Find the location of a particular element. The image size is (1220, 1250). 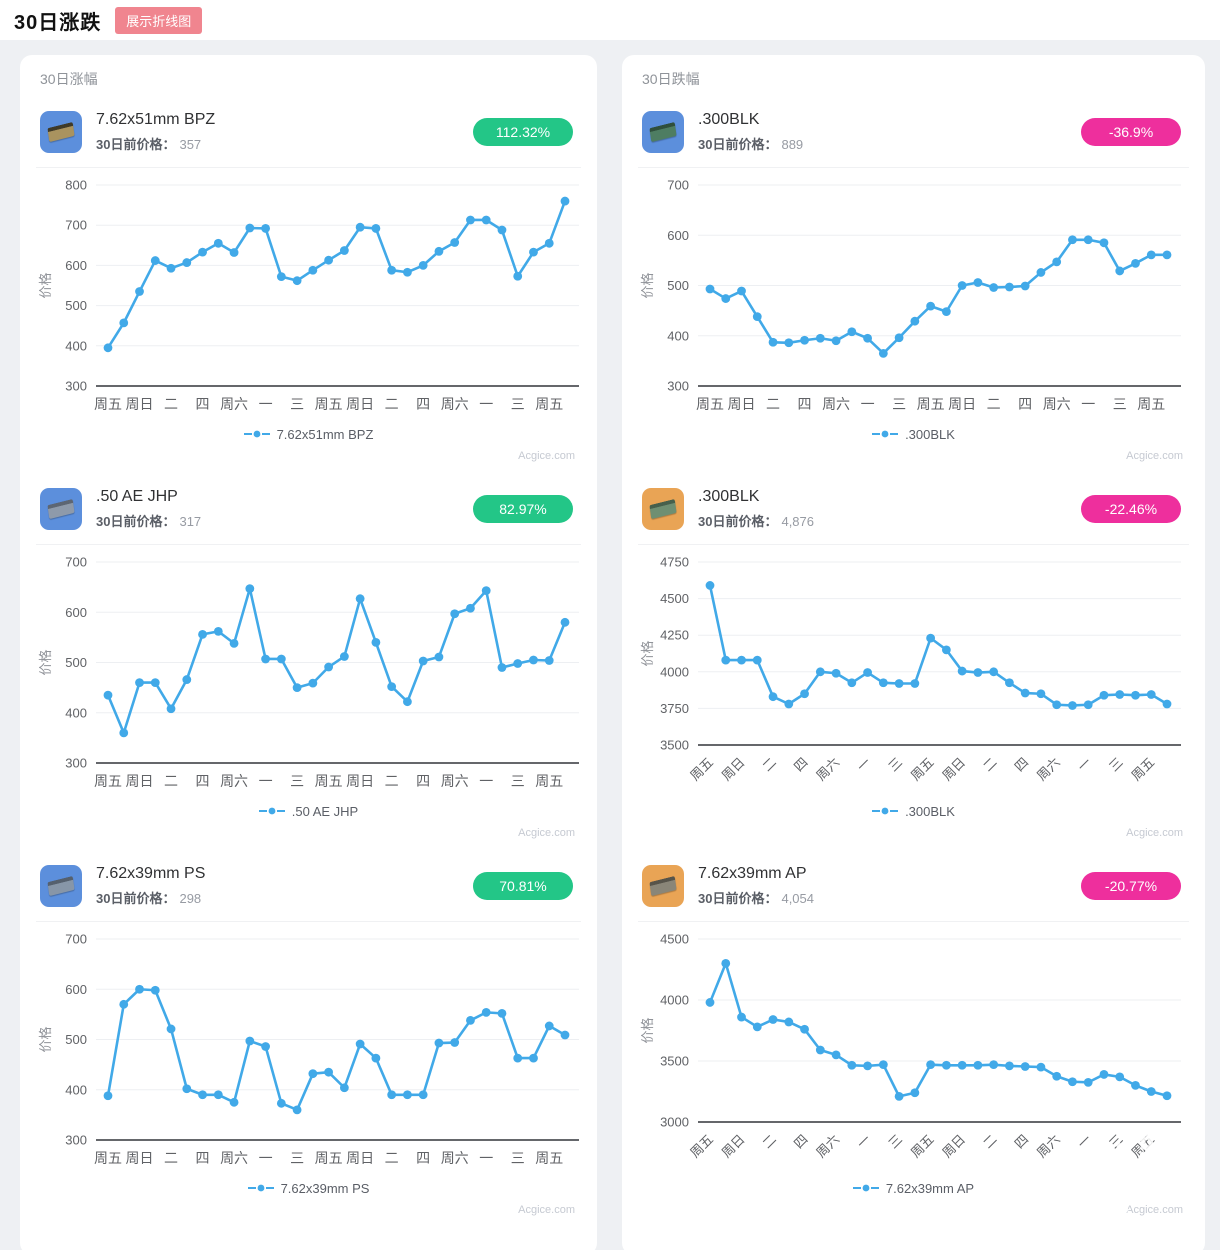

svg-text: 4250 is located at coordinates (674, 635).